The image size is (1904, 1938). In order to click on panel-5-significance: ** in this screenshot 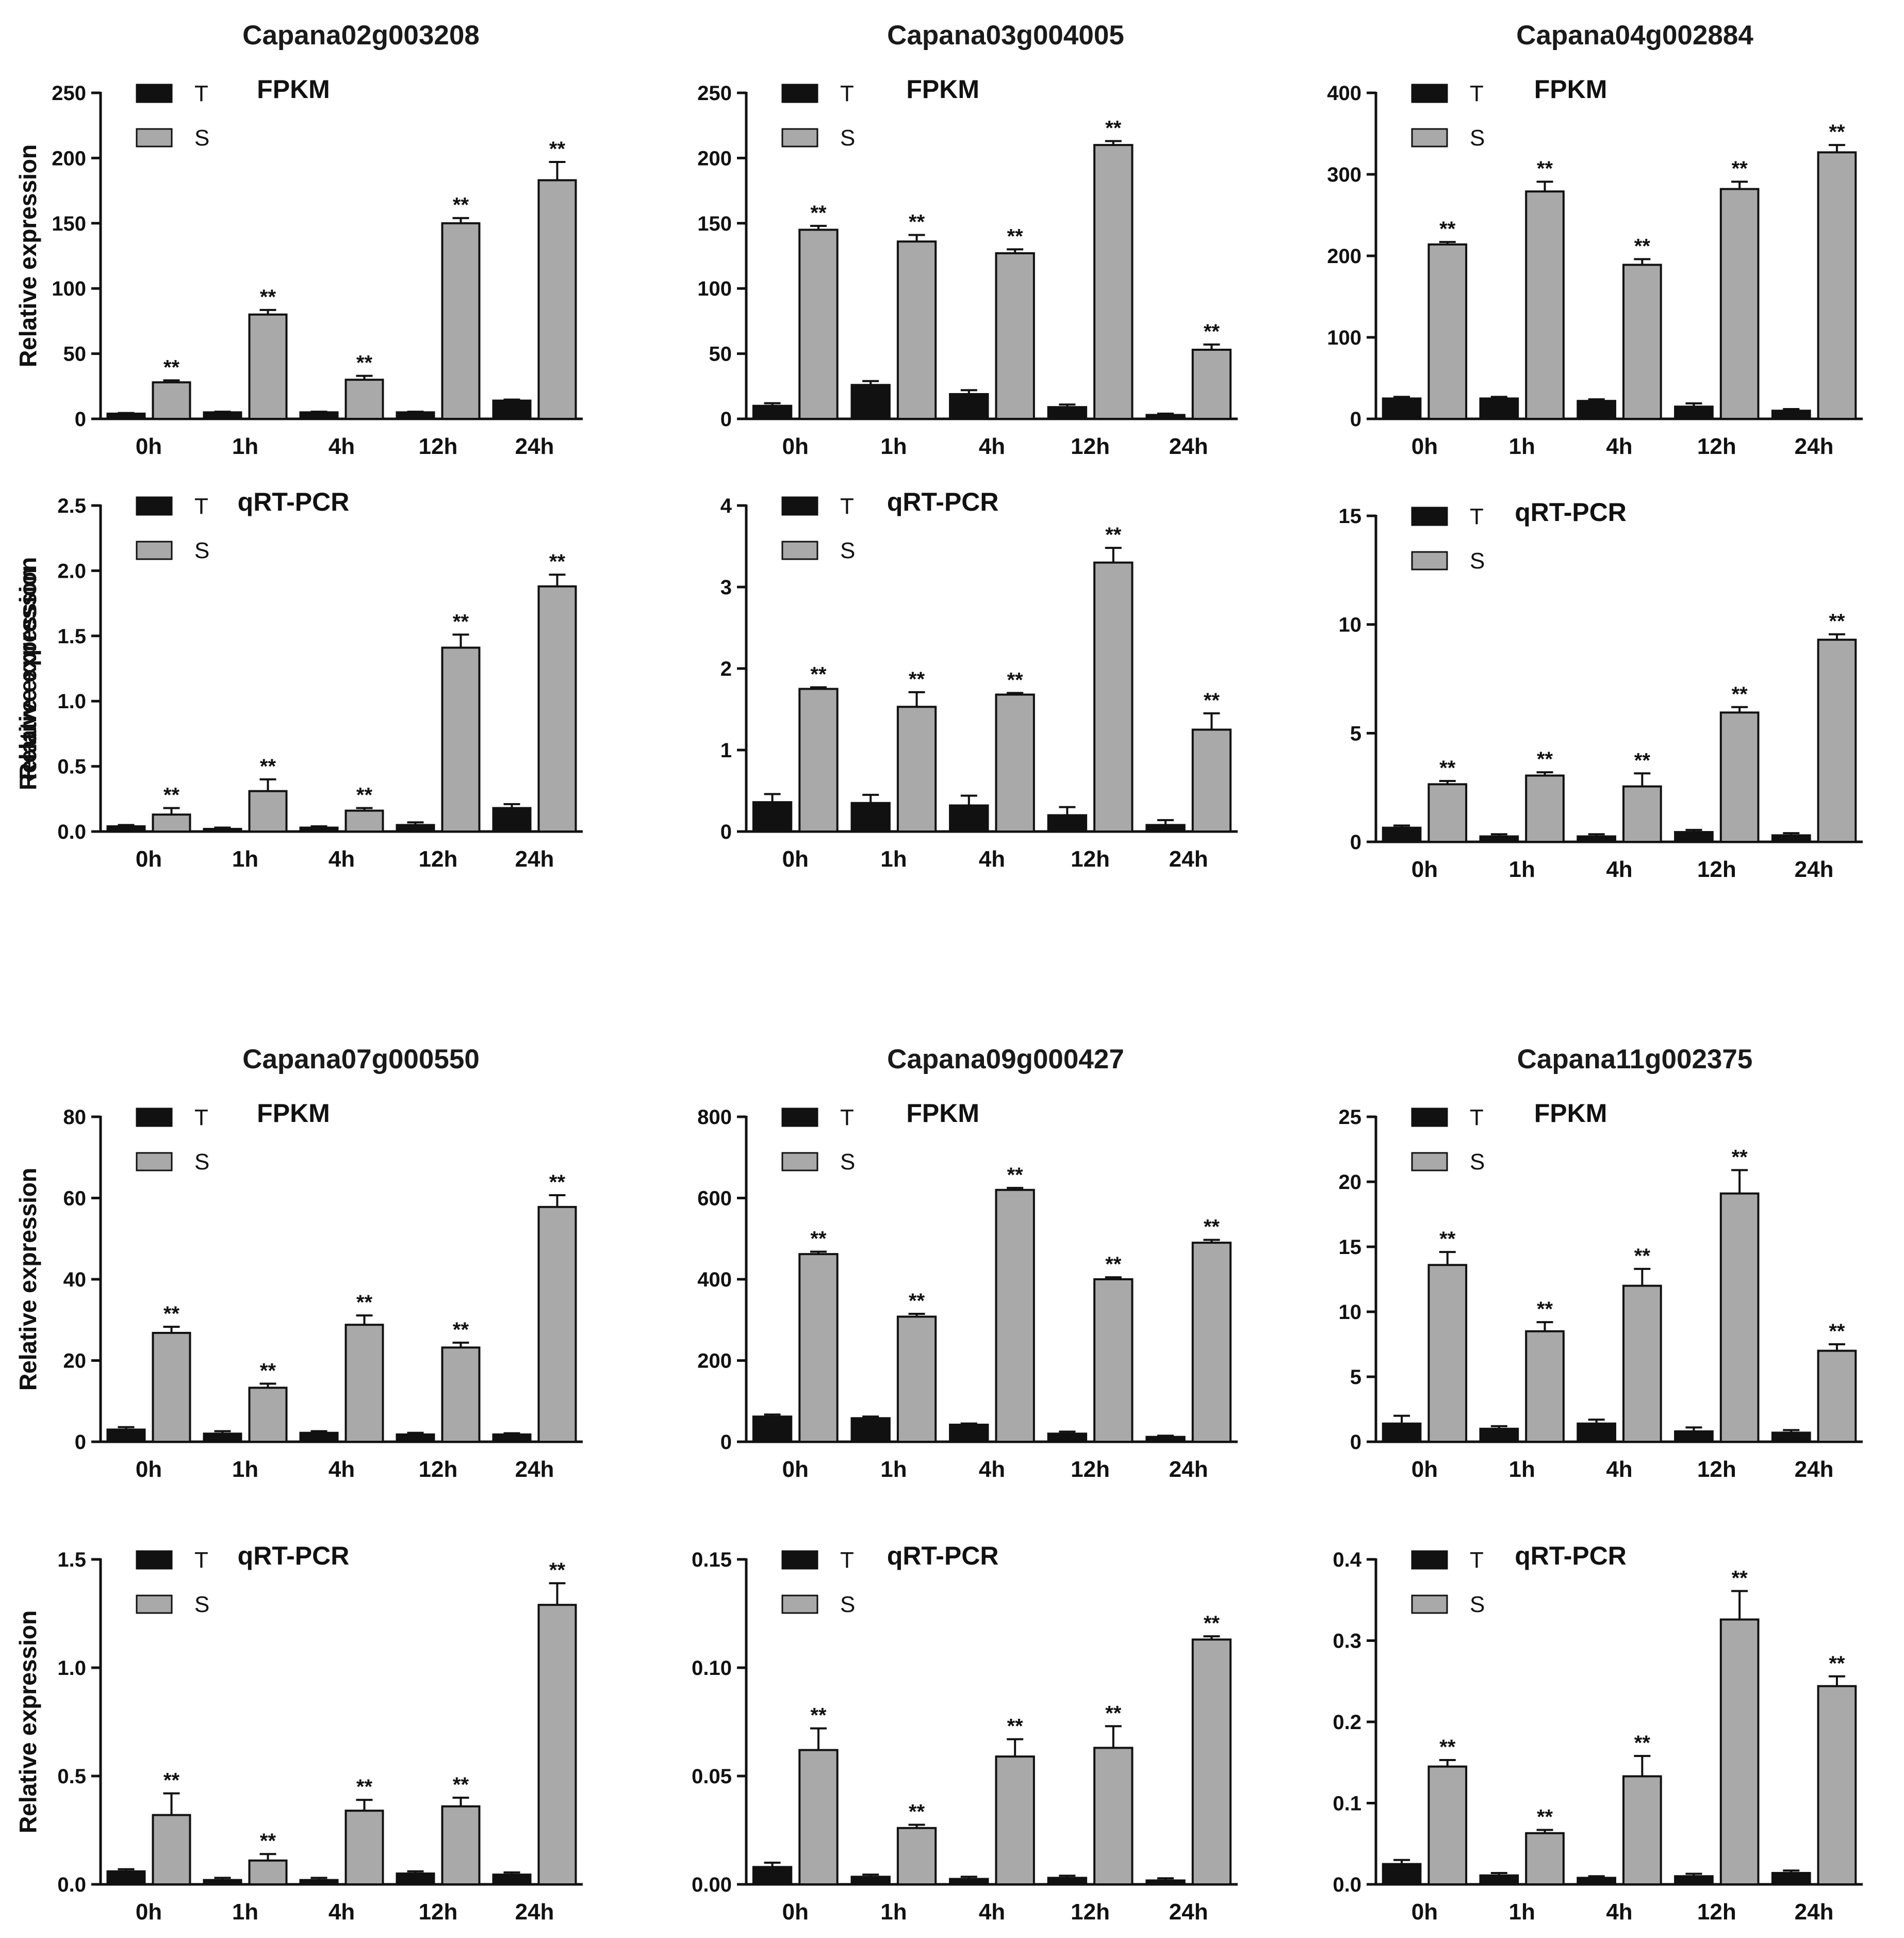, I will do `click(819, 674)`.